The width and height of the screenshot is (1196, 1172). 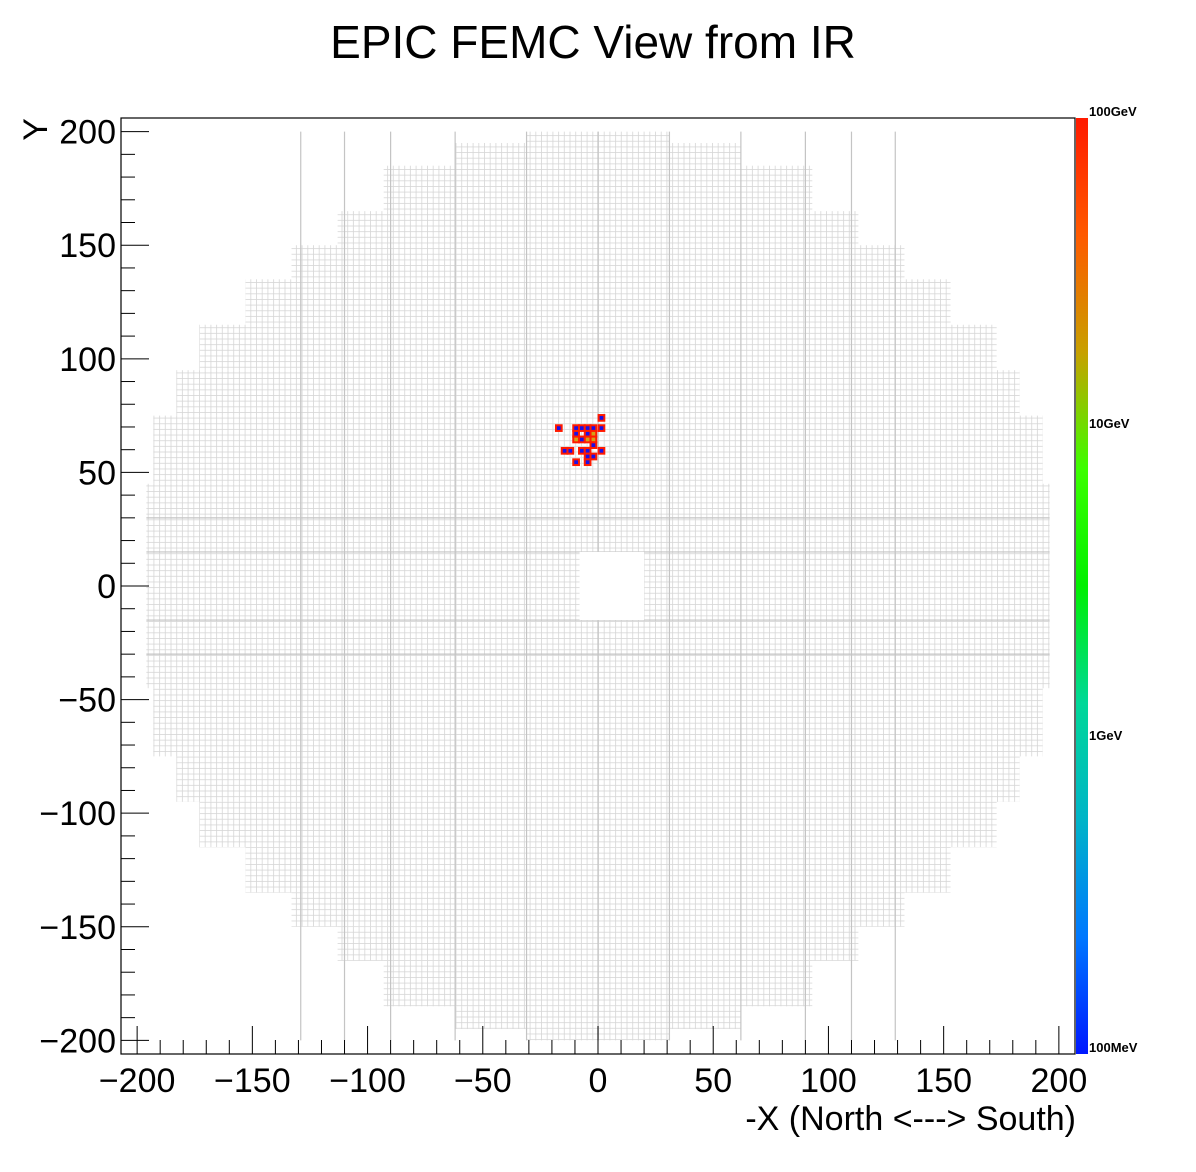 What do you see at coordinates (94, 587) in the screenshot?
I see `y-axis-ticks: 200 150 100 50 0 −50 −100 −150 −200` at bounding box center [94, 587].